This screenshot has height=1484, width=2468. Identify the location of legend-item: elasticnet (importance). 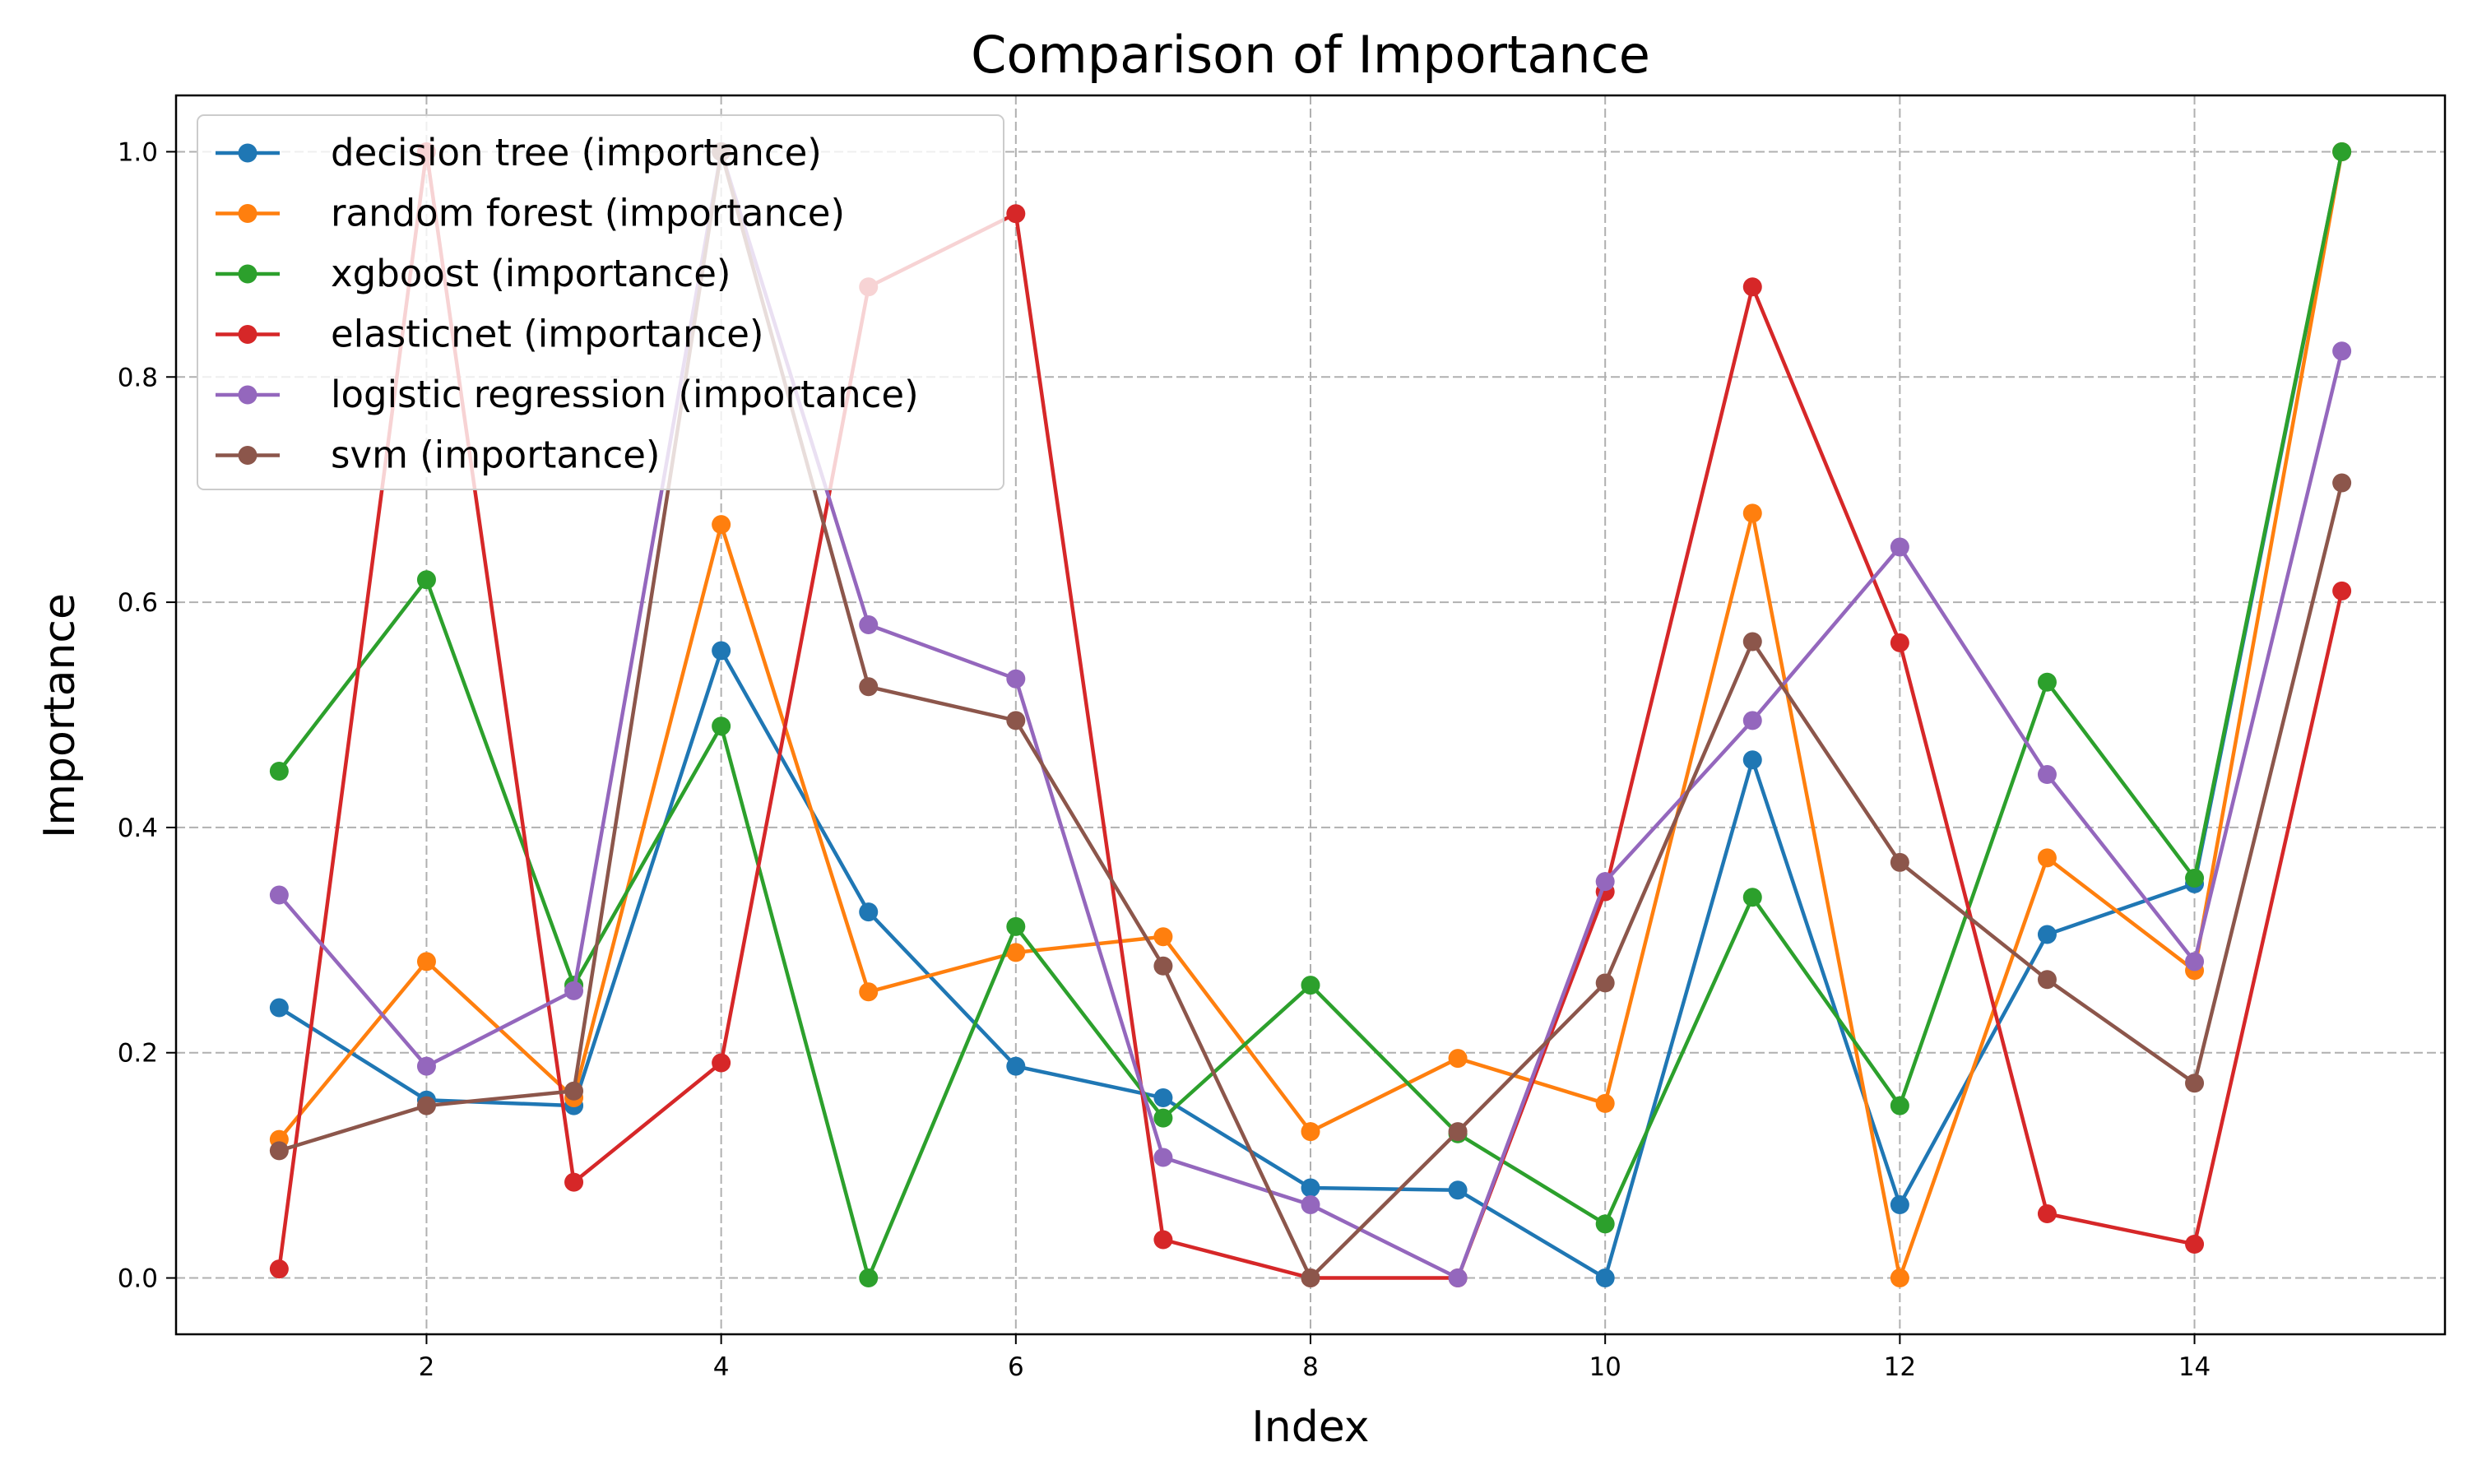
(489, 334).